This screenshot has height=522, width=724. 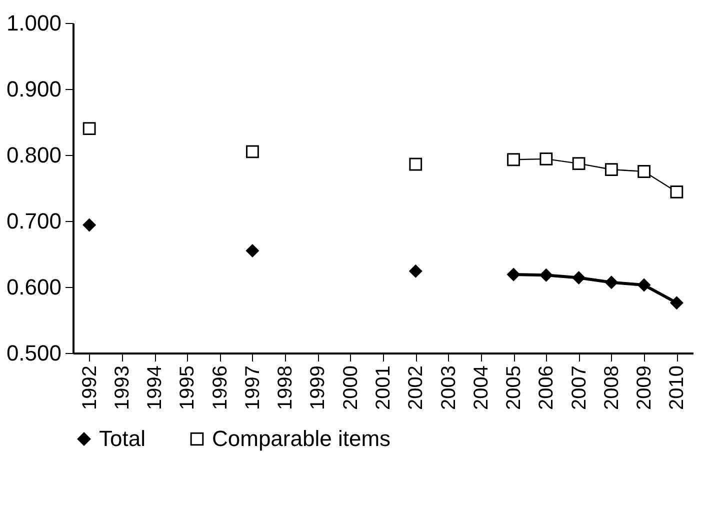 I want to click on x-tick-label: 1994, so click(x=155, y=388).